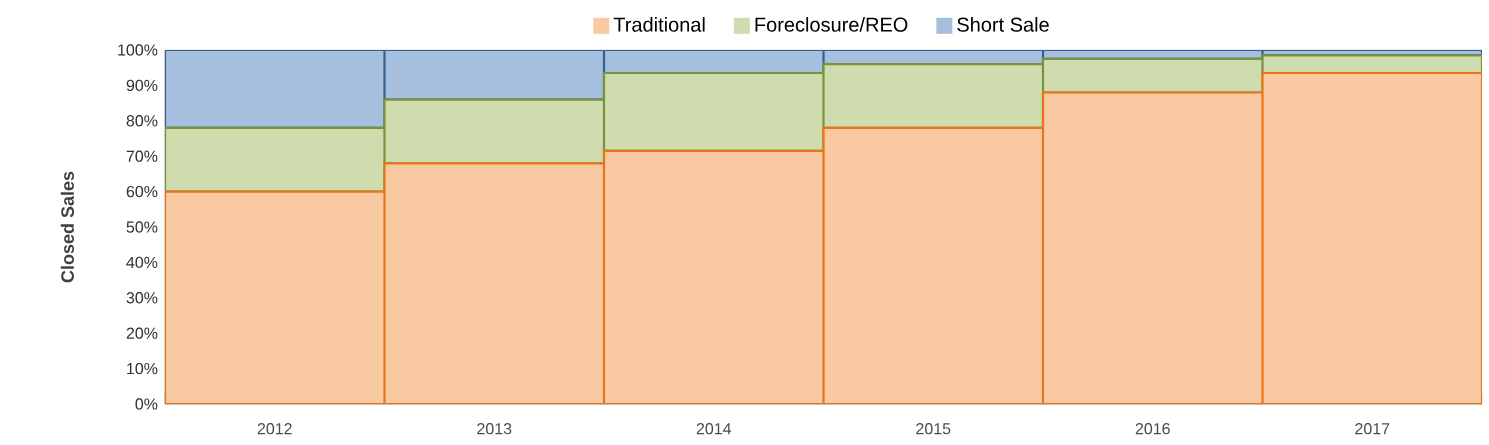 The width and height of the screenshot is (1489, 445). I want to click on x-tick-label: 2013, so click(494, 429).